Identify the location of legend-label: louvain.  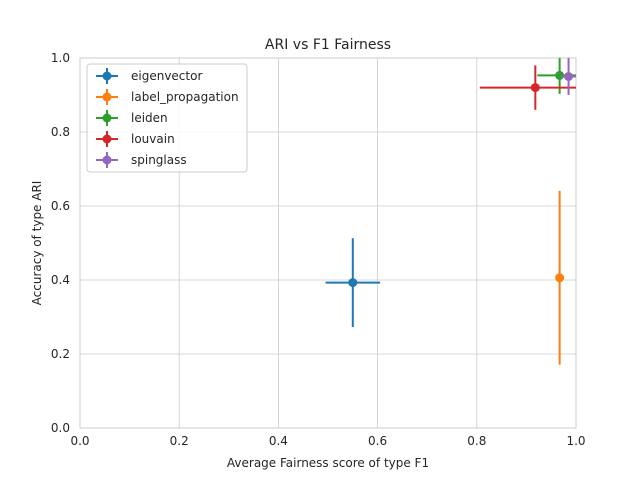
(153, 139).